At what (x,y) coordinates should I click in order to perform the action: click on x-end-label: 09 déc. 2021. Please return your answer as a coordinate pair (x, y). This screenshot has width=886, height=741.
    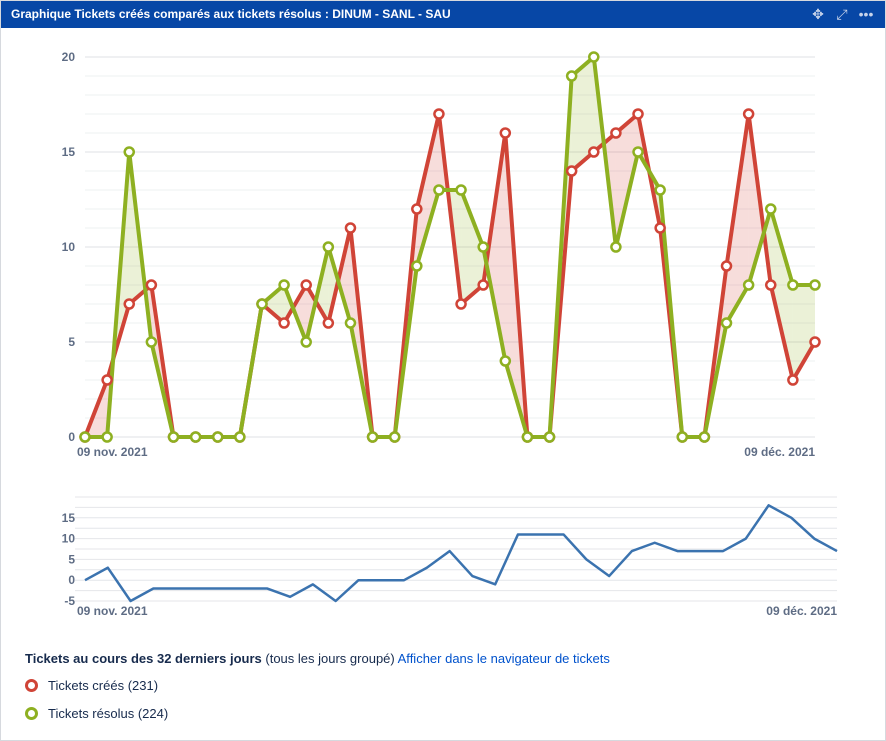
    Looking at the image, I should click on (779, 452).